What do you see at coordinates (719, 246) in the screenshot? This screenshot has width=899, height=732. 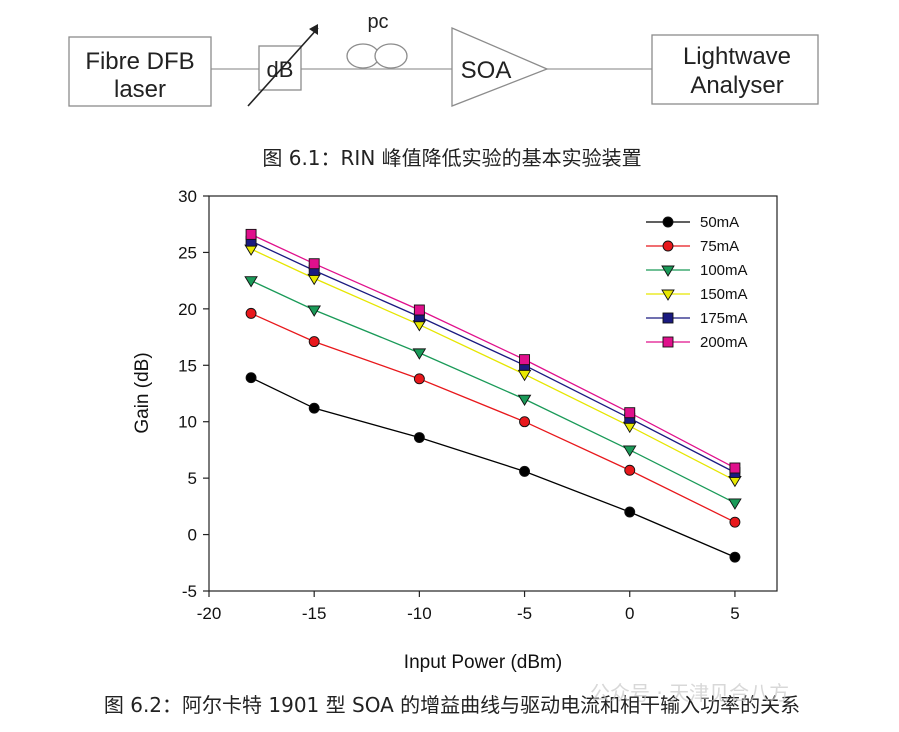 I see `legend-label-75ma: 75mA` at bounding box center [719, 246].